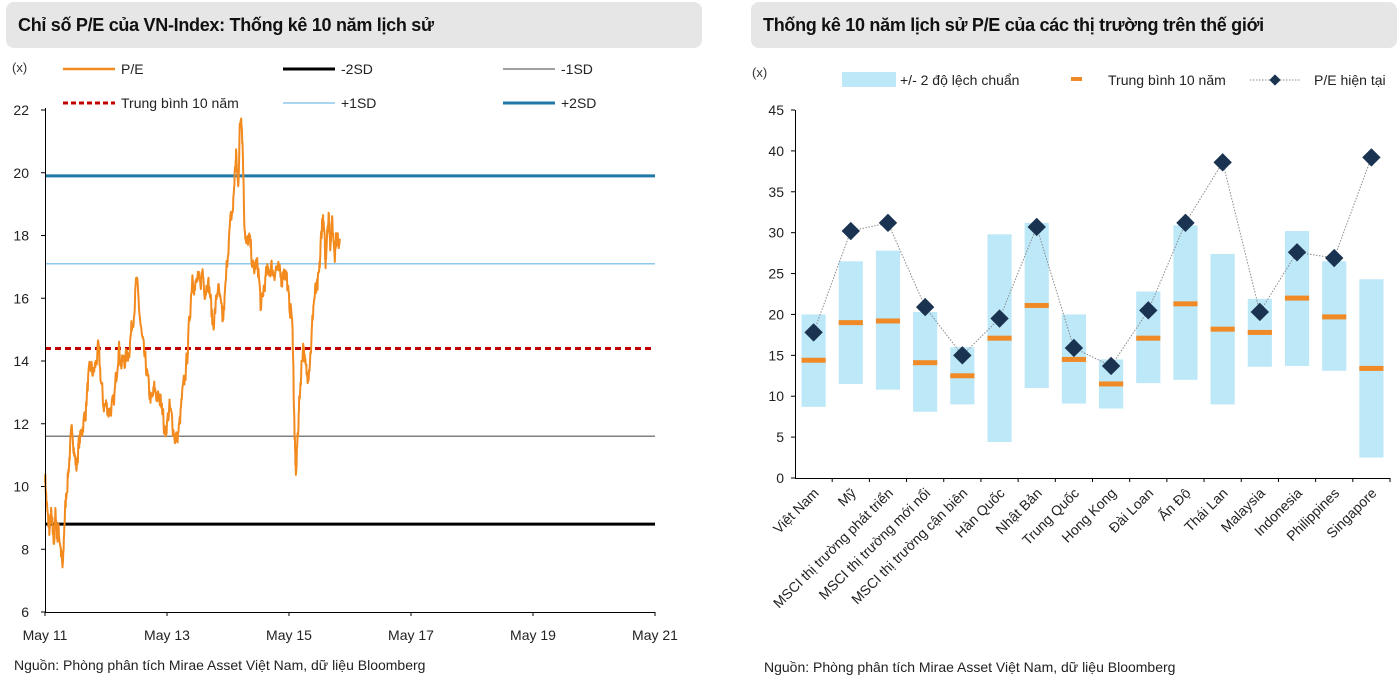 The height and width of the screenshot is (686, 1400). I want to click on x-tick-label: May 17, so click(411, 635).